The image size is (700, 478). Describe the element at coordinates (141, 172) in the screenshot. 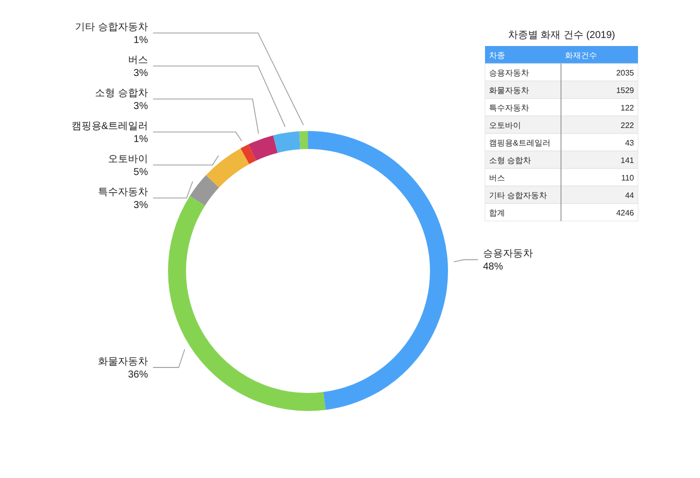

I see `data-label: 5%` at that location.